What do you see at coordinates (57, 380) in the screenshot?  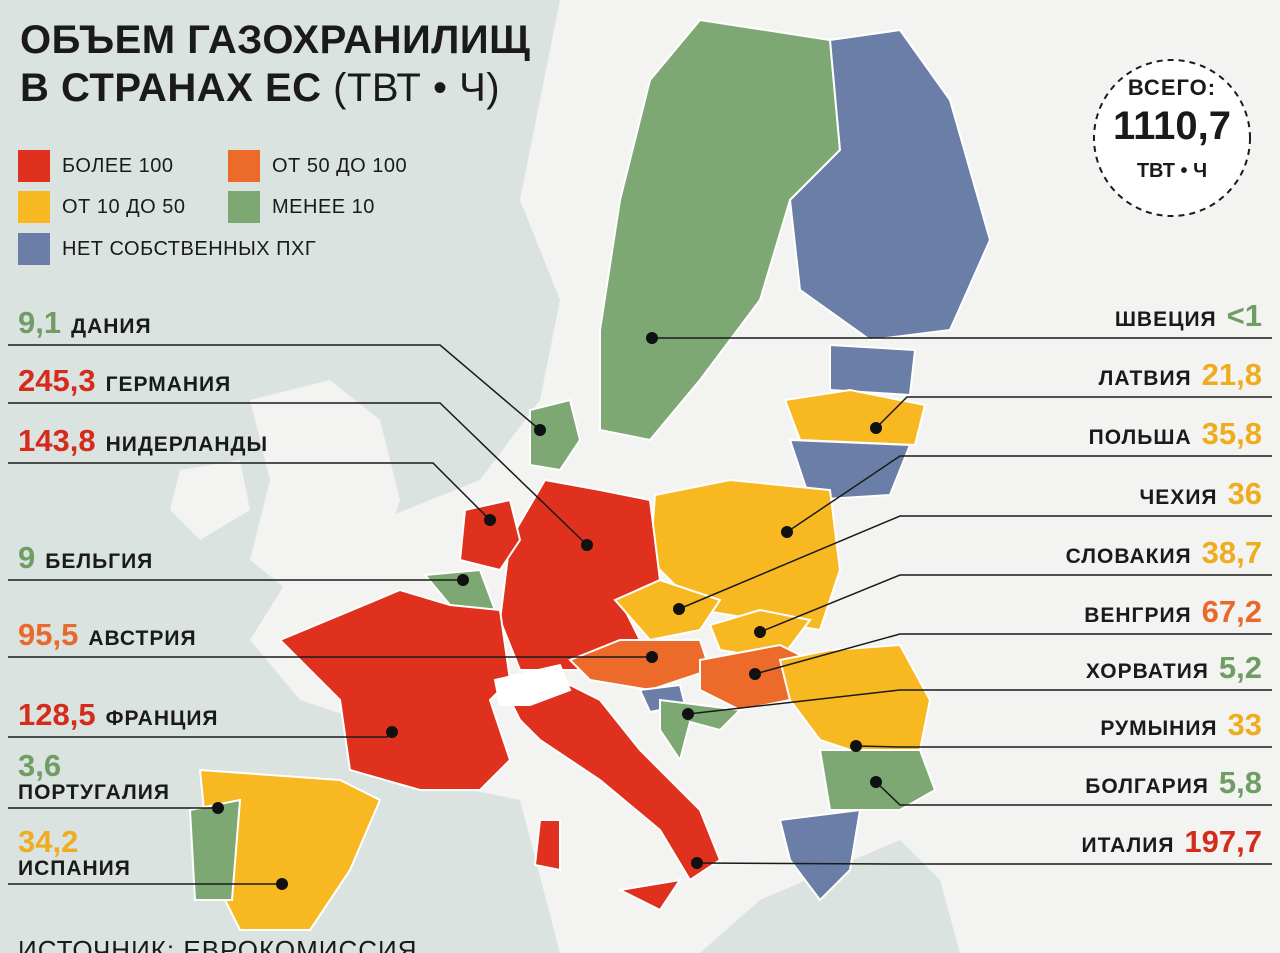 I see `country-value: 245,3` at bounding box center [57, 380].